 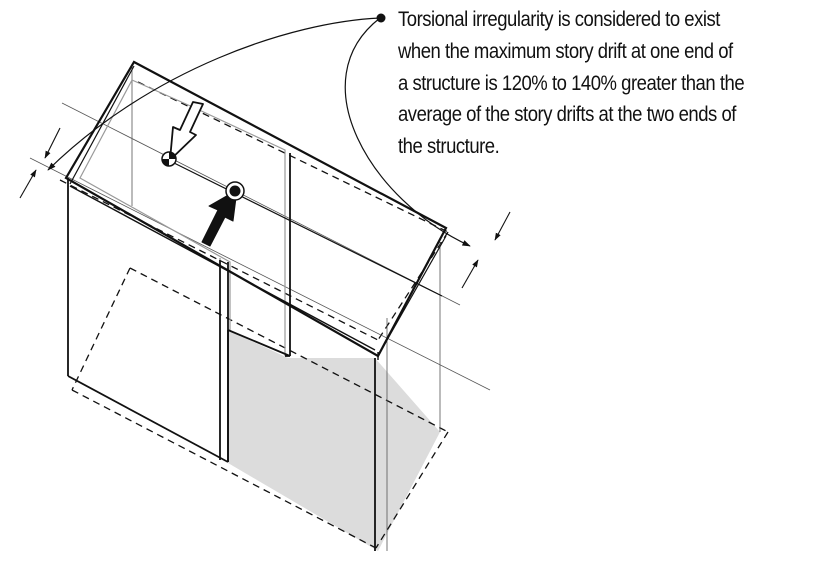 I want to click on drift-dimension-left, so click(x=40, y=163).